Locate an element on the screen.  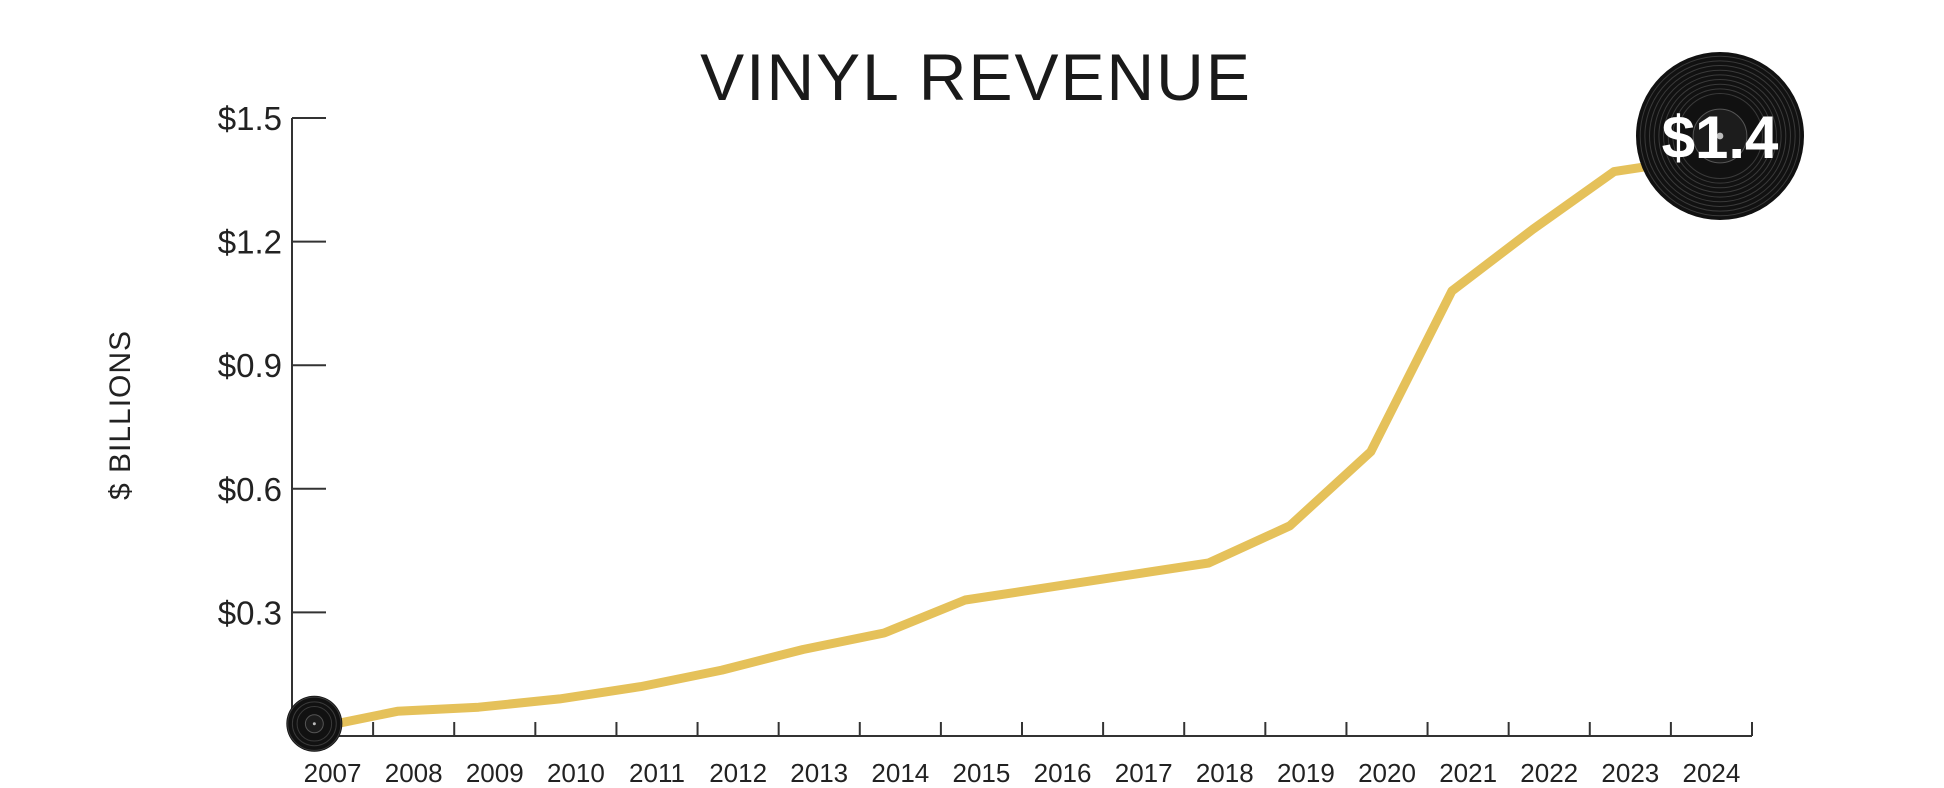
x-tick-label: 2016 is located at coordinates (1063, 773).